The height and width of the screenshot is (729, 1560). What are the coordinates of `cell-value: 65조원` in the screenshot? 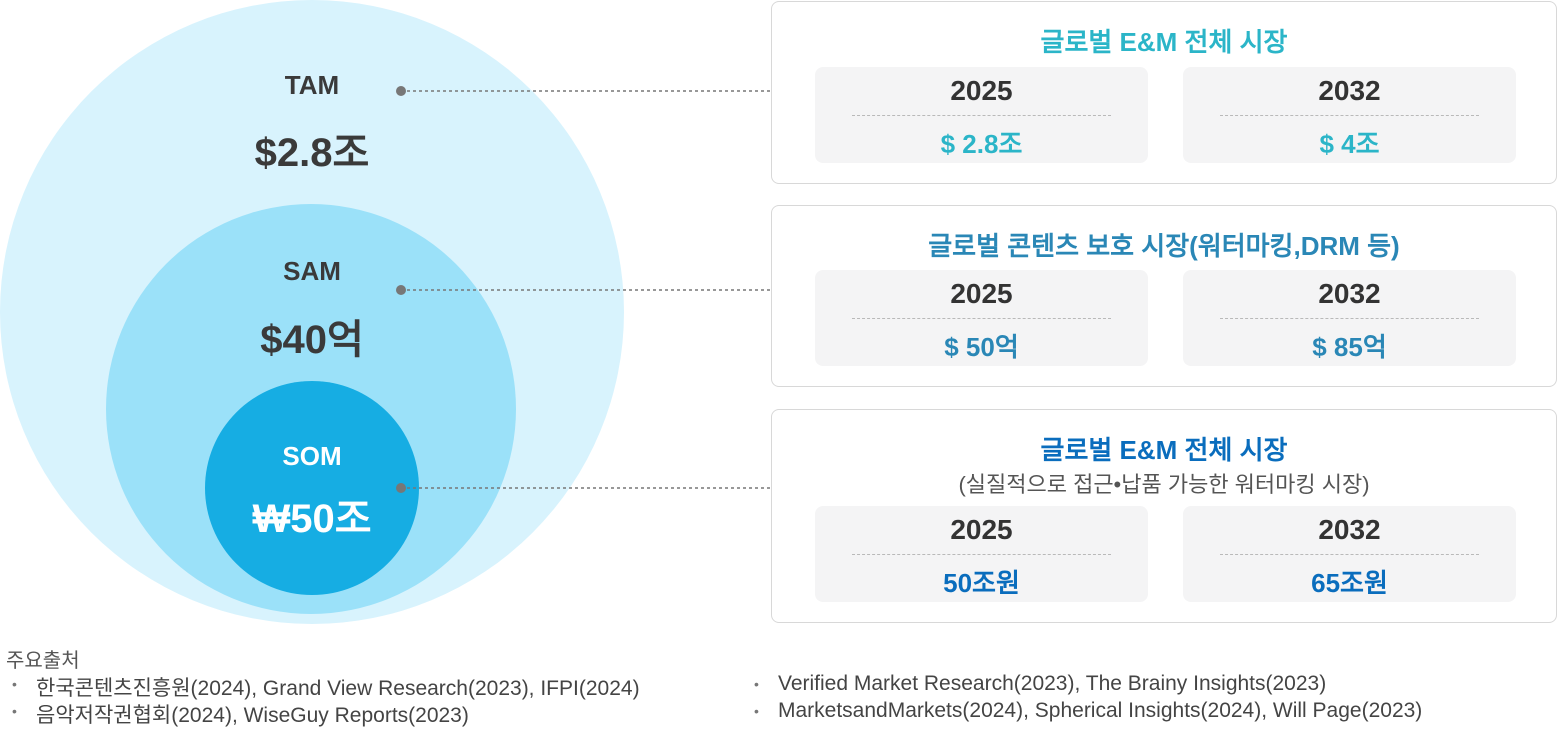 It's located at (1349, 583).